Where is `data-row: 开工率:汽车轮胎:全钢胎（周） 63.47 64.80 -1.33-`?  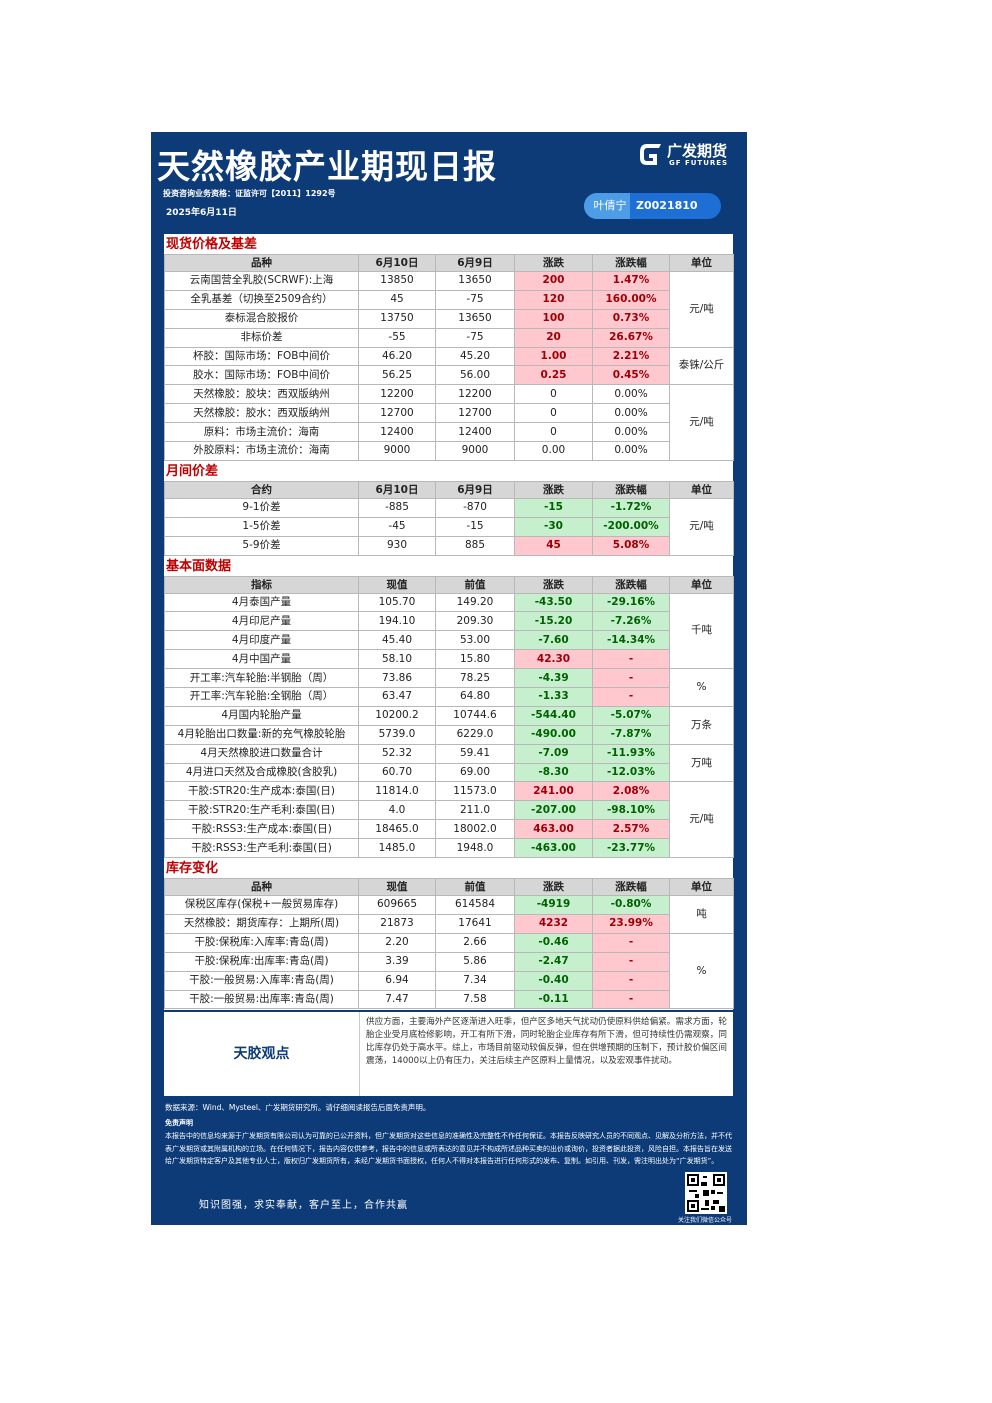
data-row: 开工率:汽车轮胎:全钢胎（周） 63.47 64.80 -1.33- is located at coordinates (449, 697).